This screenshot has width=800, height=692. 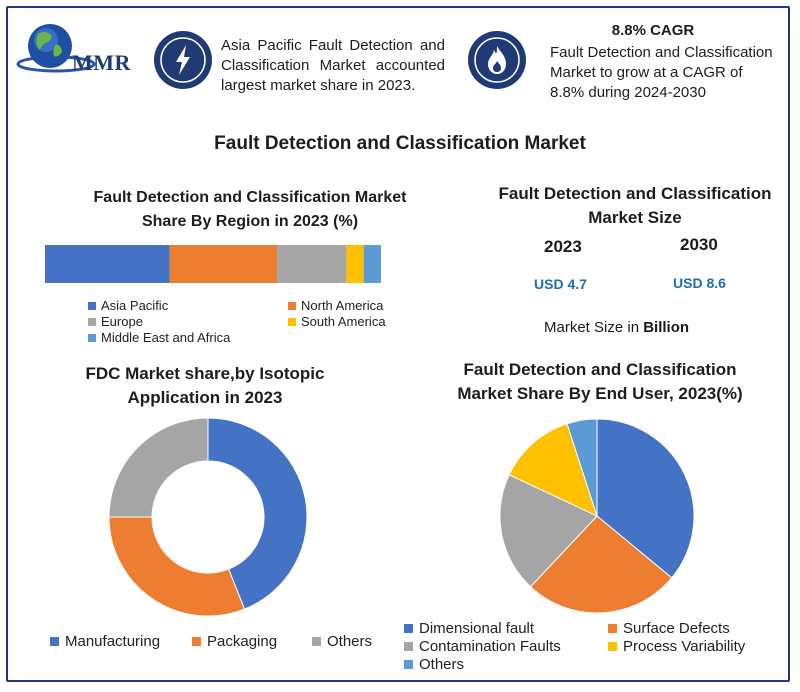 What do you see at coordinates (600, 369) in the screenshot?
I see `end-user-chart-title-line1: Fault Detection and Classification` at bounding box center [600, 369].